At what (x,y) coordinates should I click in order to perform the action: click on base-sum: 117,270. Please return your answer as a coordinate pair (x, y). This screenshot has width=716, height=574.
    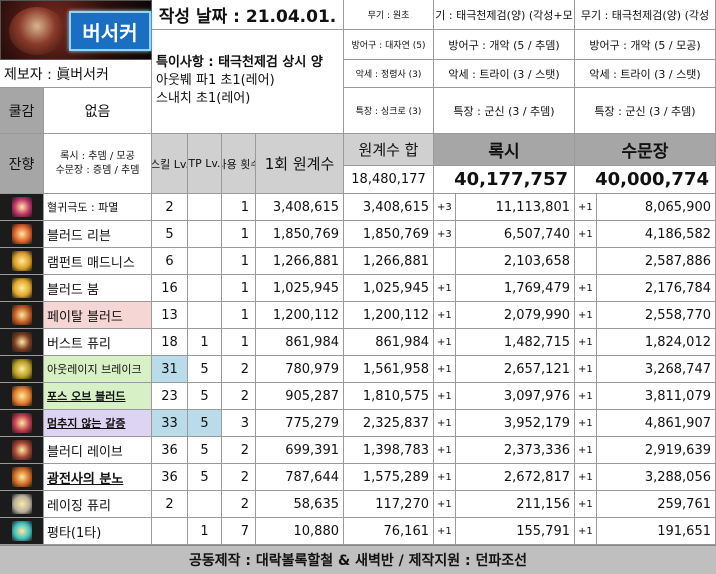
    Looking at the image, I should click on (389, 504).